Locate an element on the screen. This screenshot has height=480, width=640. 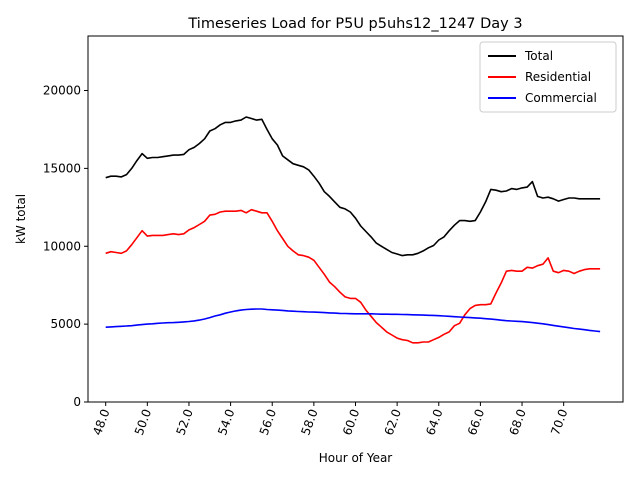
legend: Total Residential Commercial is located at coordinates (548, 77).